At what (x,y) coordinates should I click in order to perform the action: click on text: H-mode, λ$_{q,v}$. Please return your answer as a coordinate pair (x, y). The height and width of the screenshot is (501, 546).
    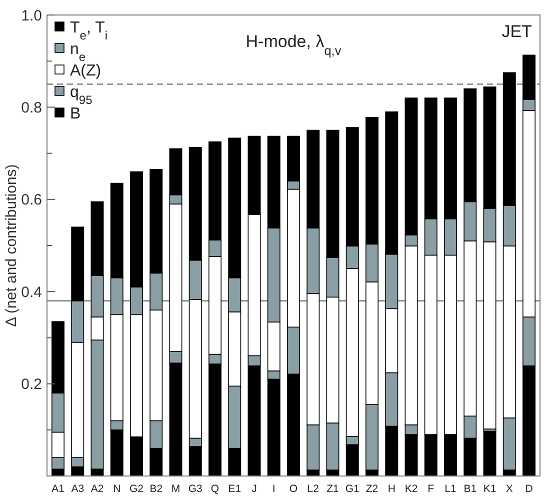
    Looking at the image, I should click on (294, 45).